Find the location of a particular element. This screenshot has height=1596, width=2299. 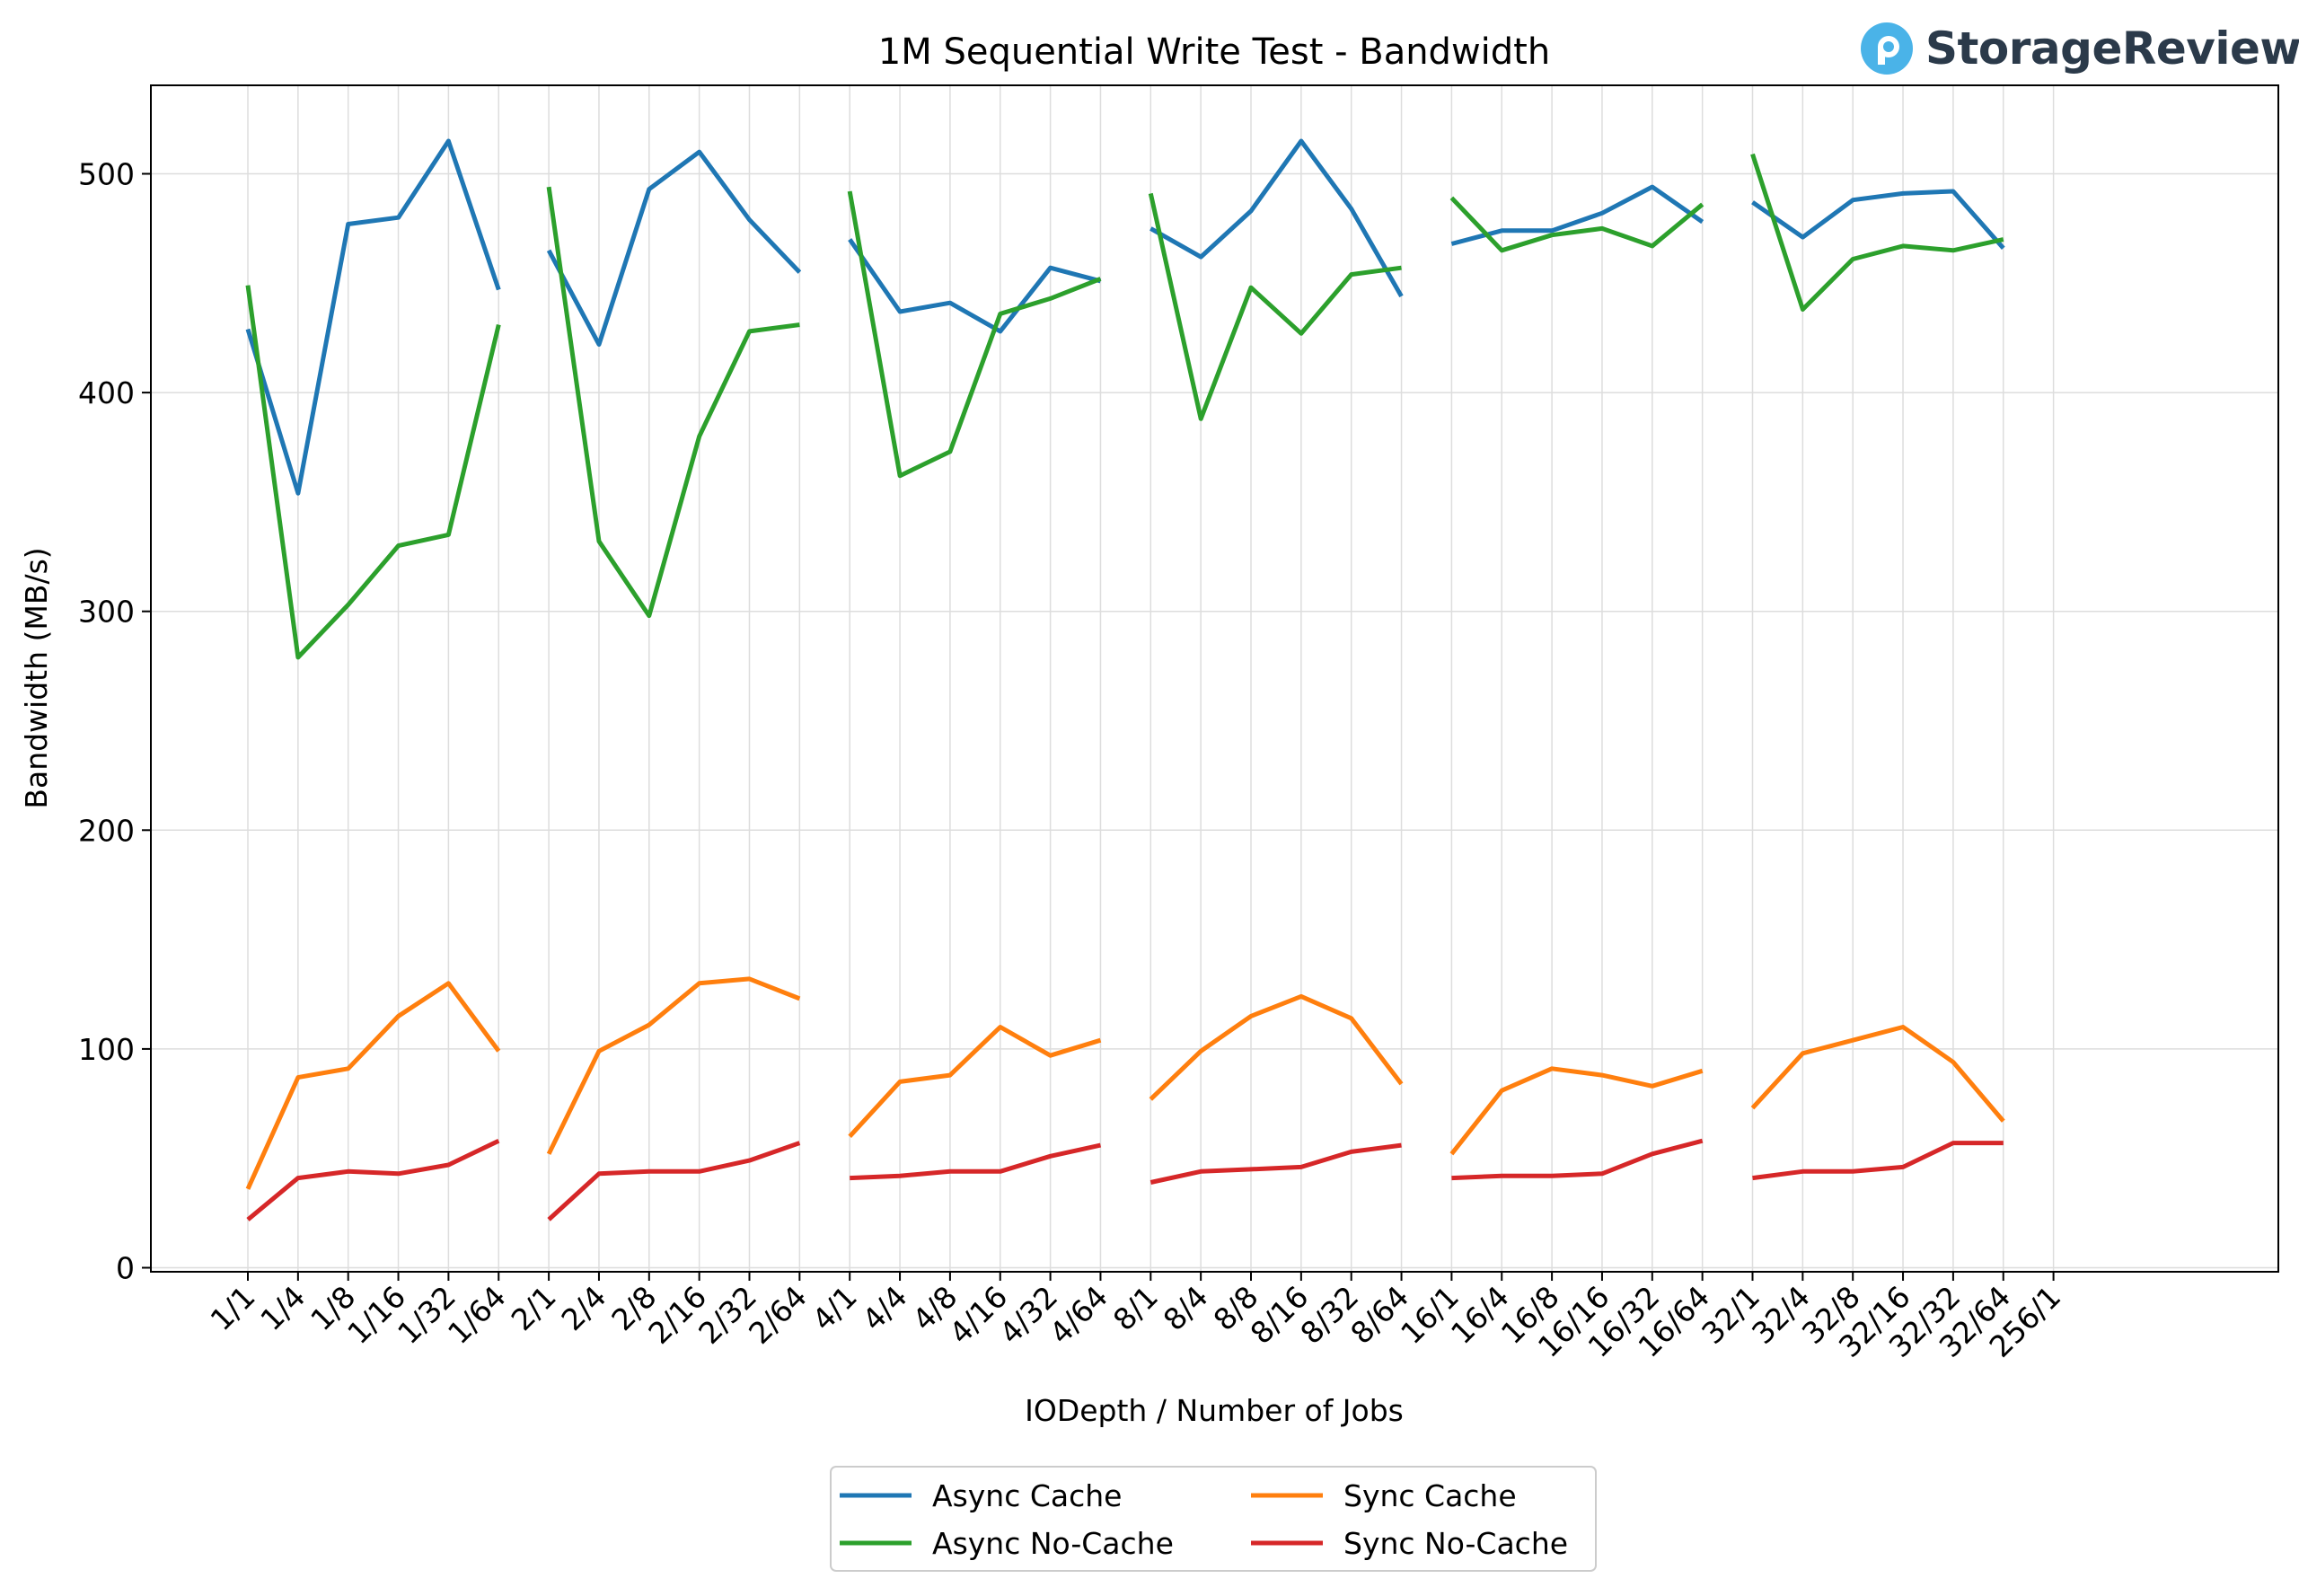

x-tick-label: 2/64 is located at coordinates (778, 1315).